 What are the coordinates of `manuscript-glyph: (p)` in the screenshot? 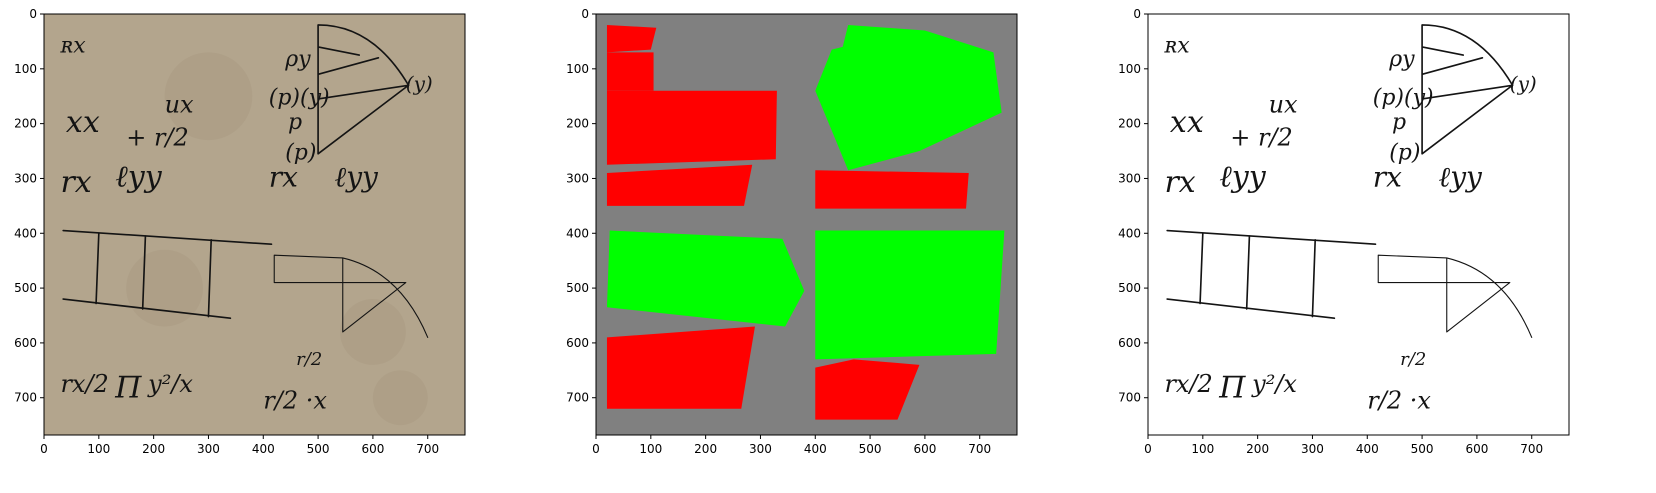 It's located at (300, 152).